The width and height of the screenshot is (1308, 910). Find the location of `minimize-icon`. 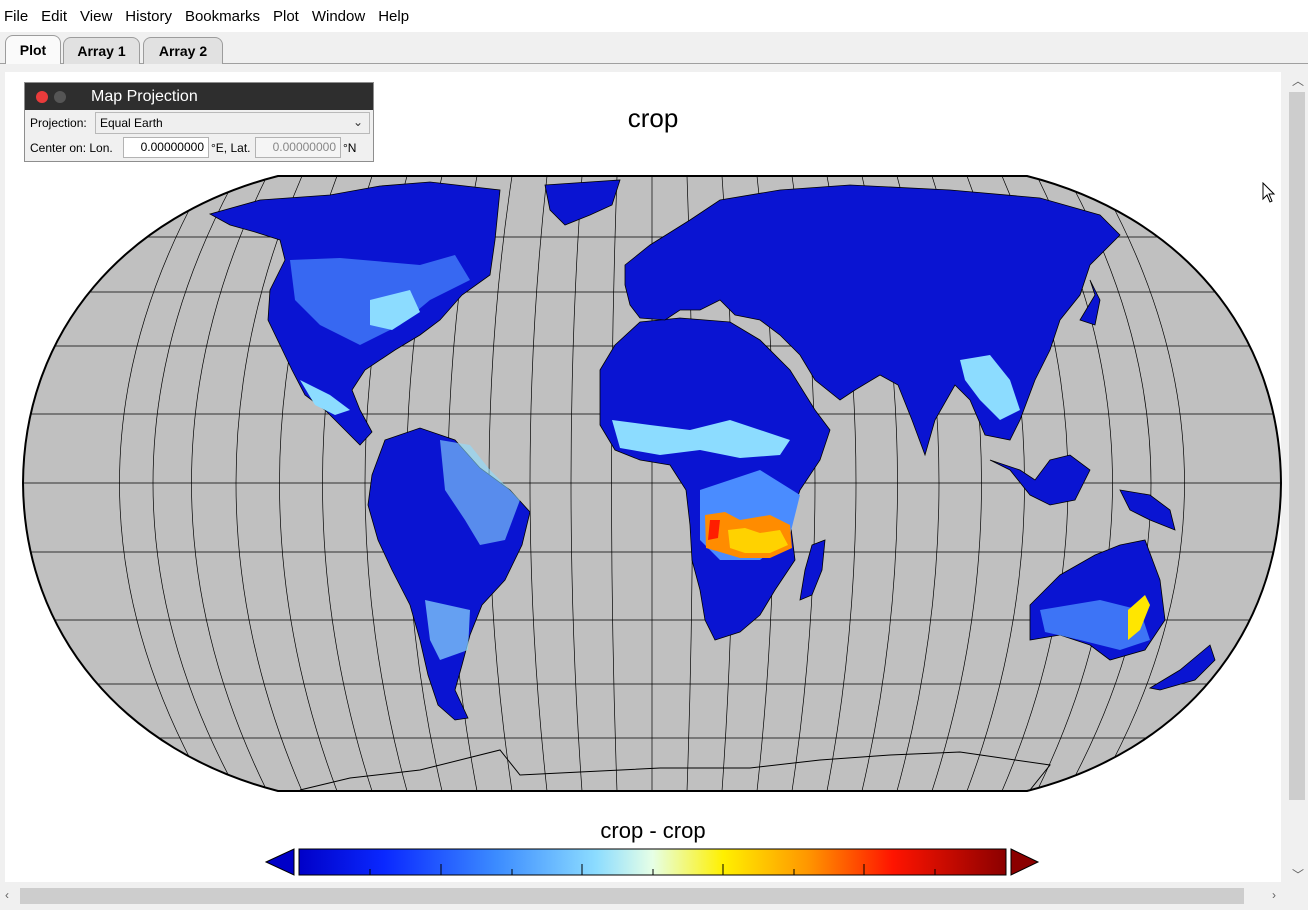

minimize-icon is located at coordinates (60, 97).